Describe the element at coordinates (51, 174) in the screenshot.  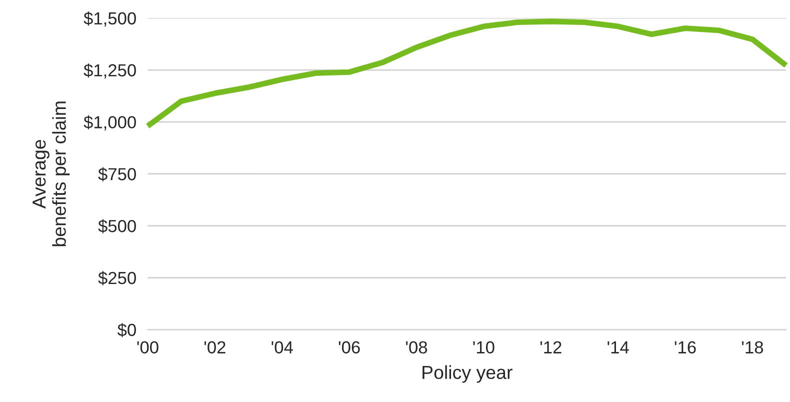
I see `y-axis-title: Average benefits per claim` at that location.